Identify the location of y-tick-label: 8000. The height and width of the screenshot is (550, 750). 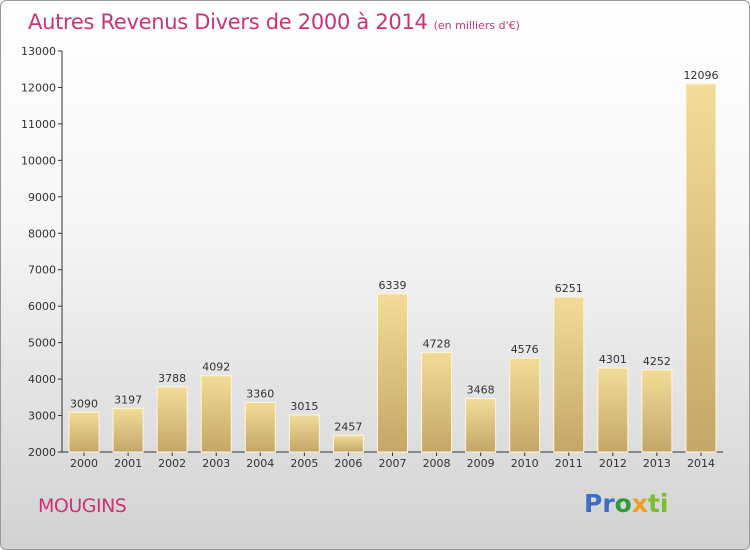
(42, 233).